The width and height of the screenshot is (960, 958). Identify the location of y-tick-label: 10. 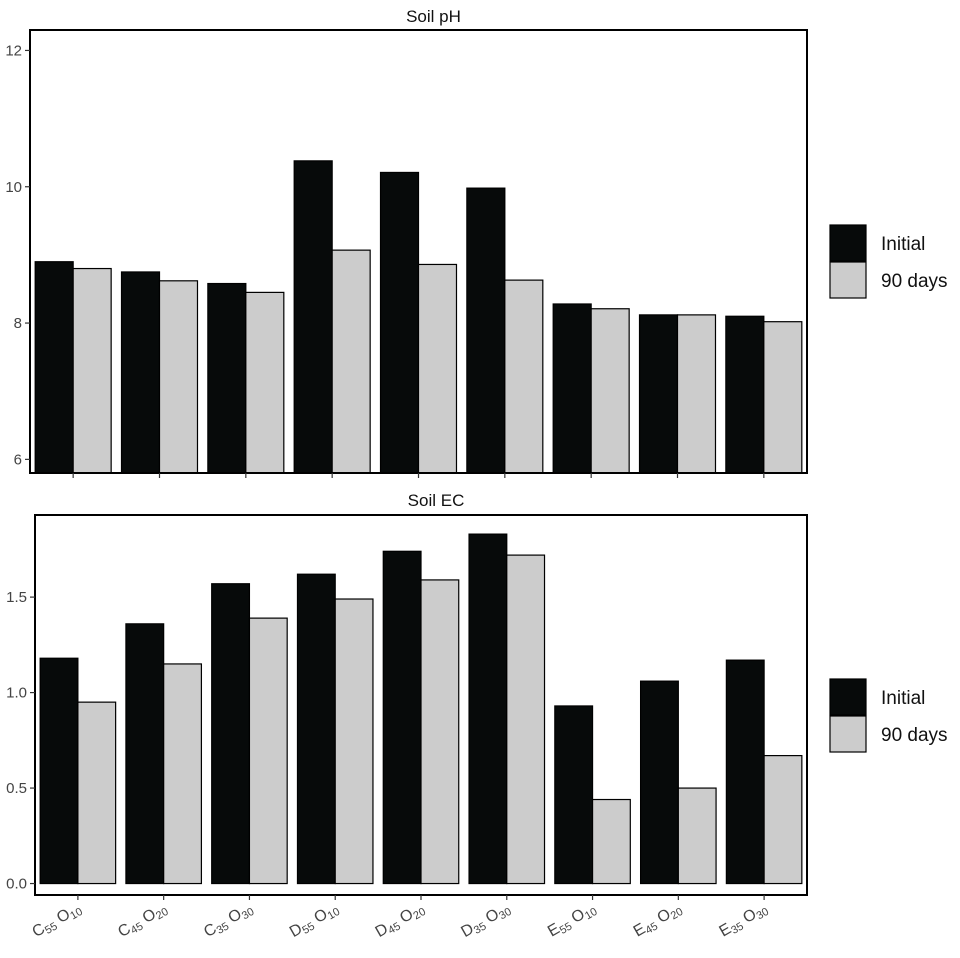
(13, 187).